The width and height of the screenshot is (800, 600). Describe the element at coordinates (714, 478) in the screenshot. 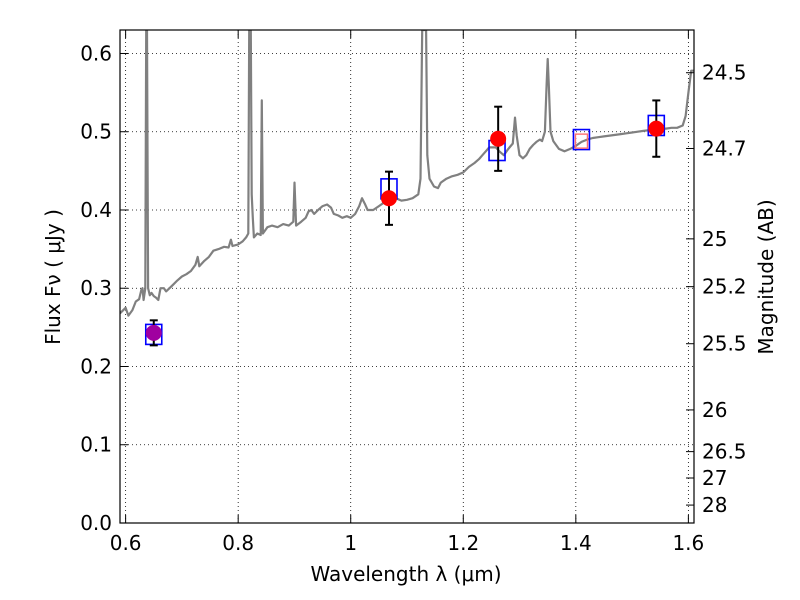

I see `y-right-tick-label: 27` at that location.